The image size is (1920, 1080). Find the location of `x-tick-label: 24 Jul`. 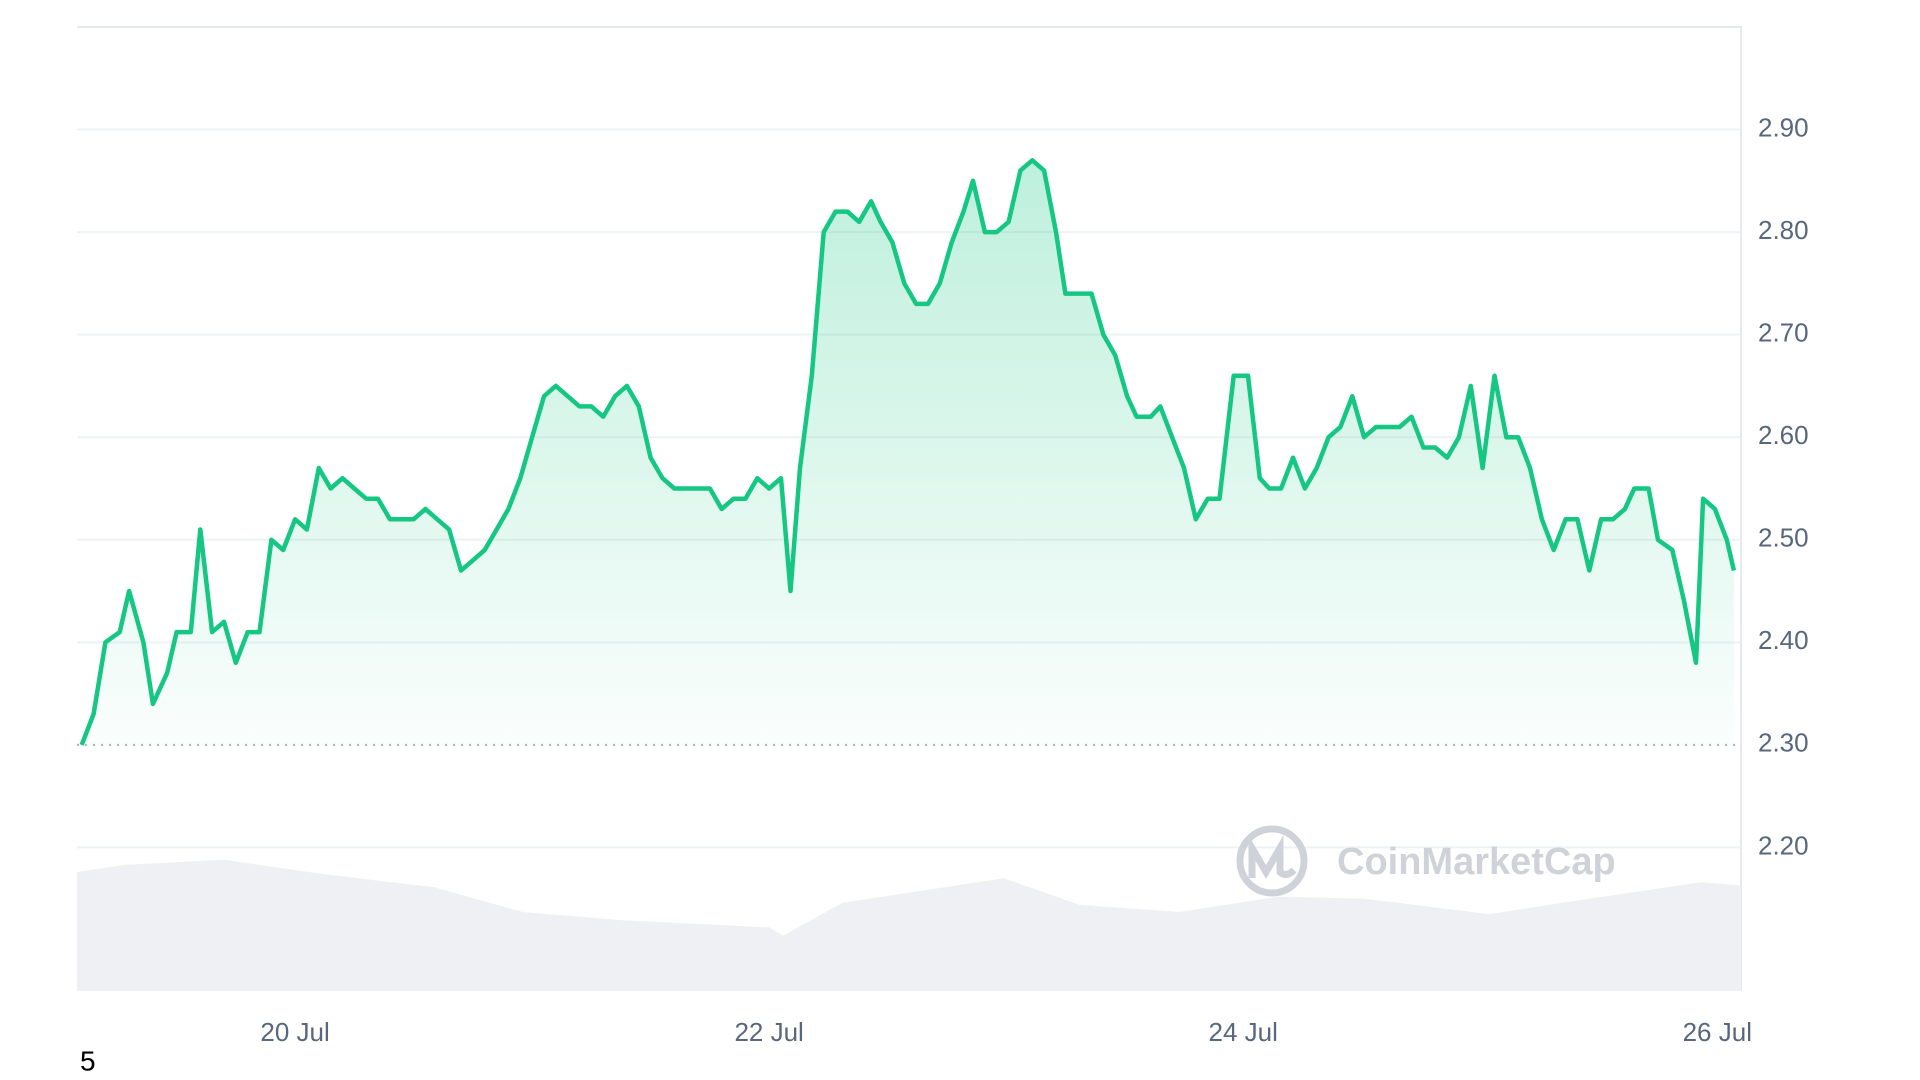

x-tick-label: 24 Jul is located at coordinates (1243, 1032).